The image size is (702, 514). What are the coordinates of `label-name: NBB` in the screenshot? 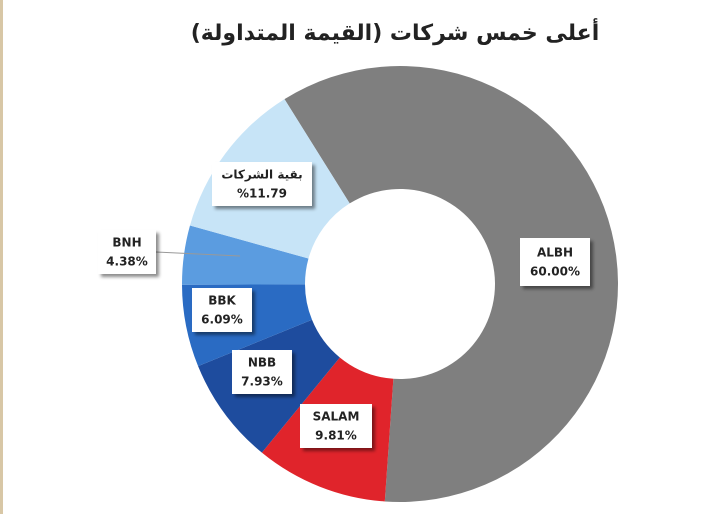 It's located at (262, 363).